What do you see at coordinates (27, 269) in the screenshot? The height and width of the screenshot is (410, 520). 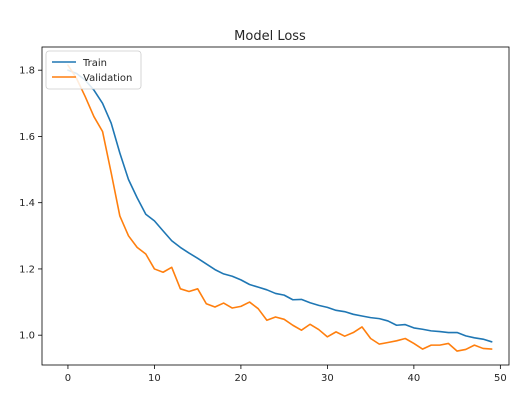 I see `y-tick-label: 1.2` at bounding box center [27, 269].